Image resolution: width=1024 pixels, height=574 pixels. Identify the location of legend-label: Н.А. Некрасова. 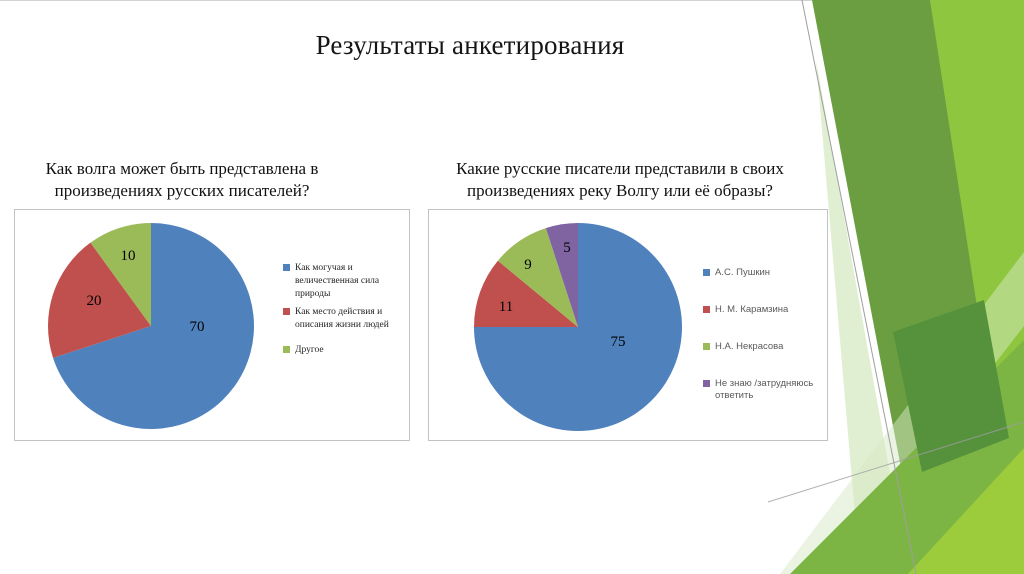
(749, 346).